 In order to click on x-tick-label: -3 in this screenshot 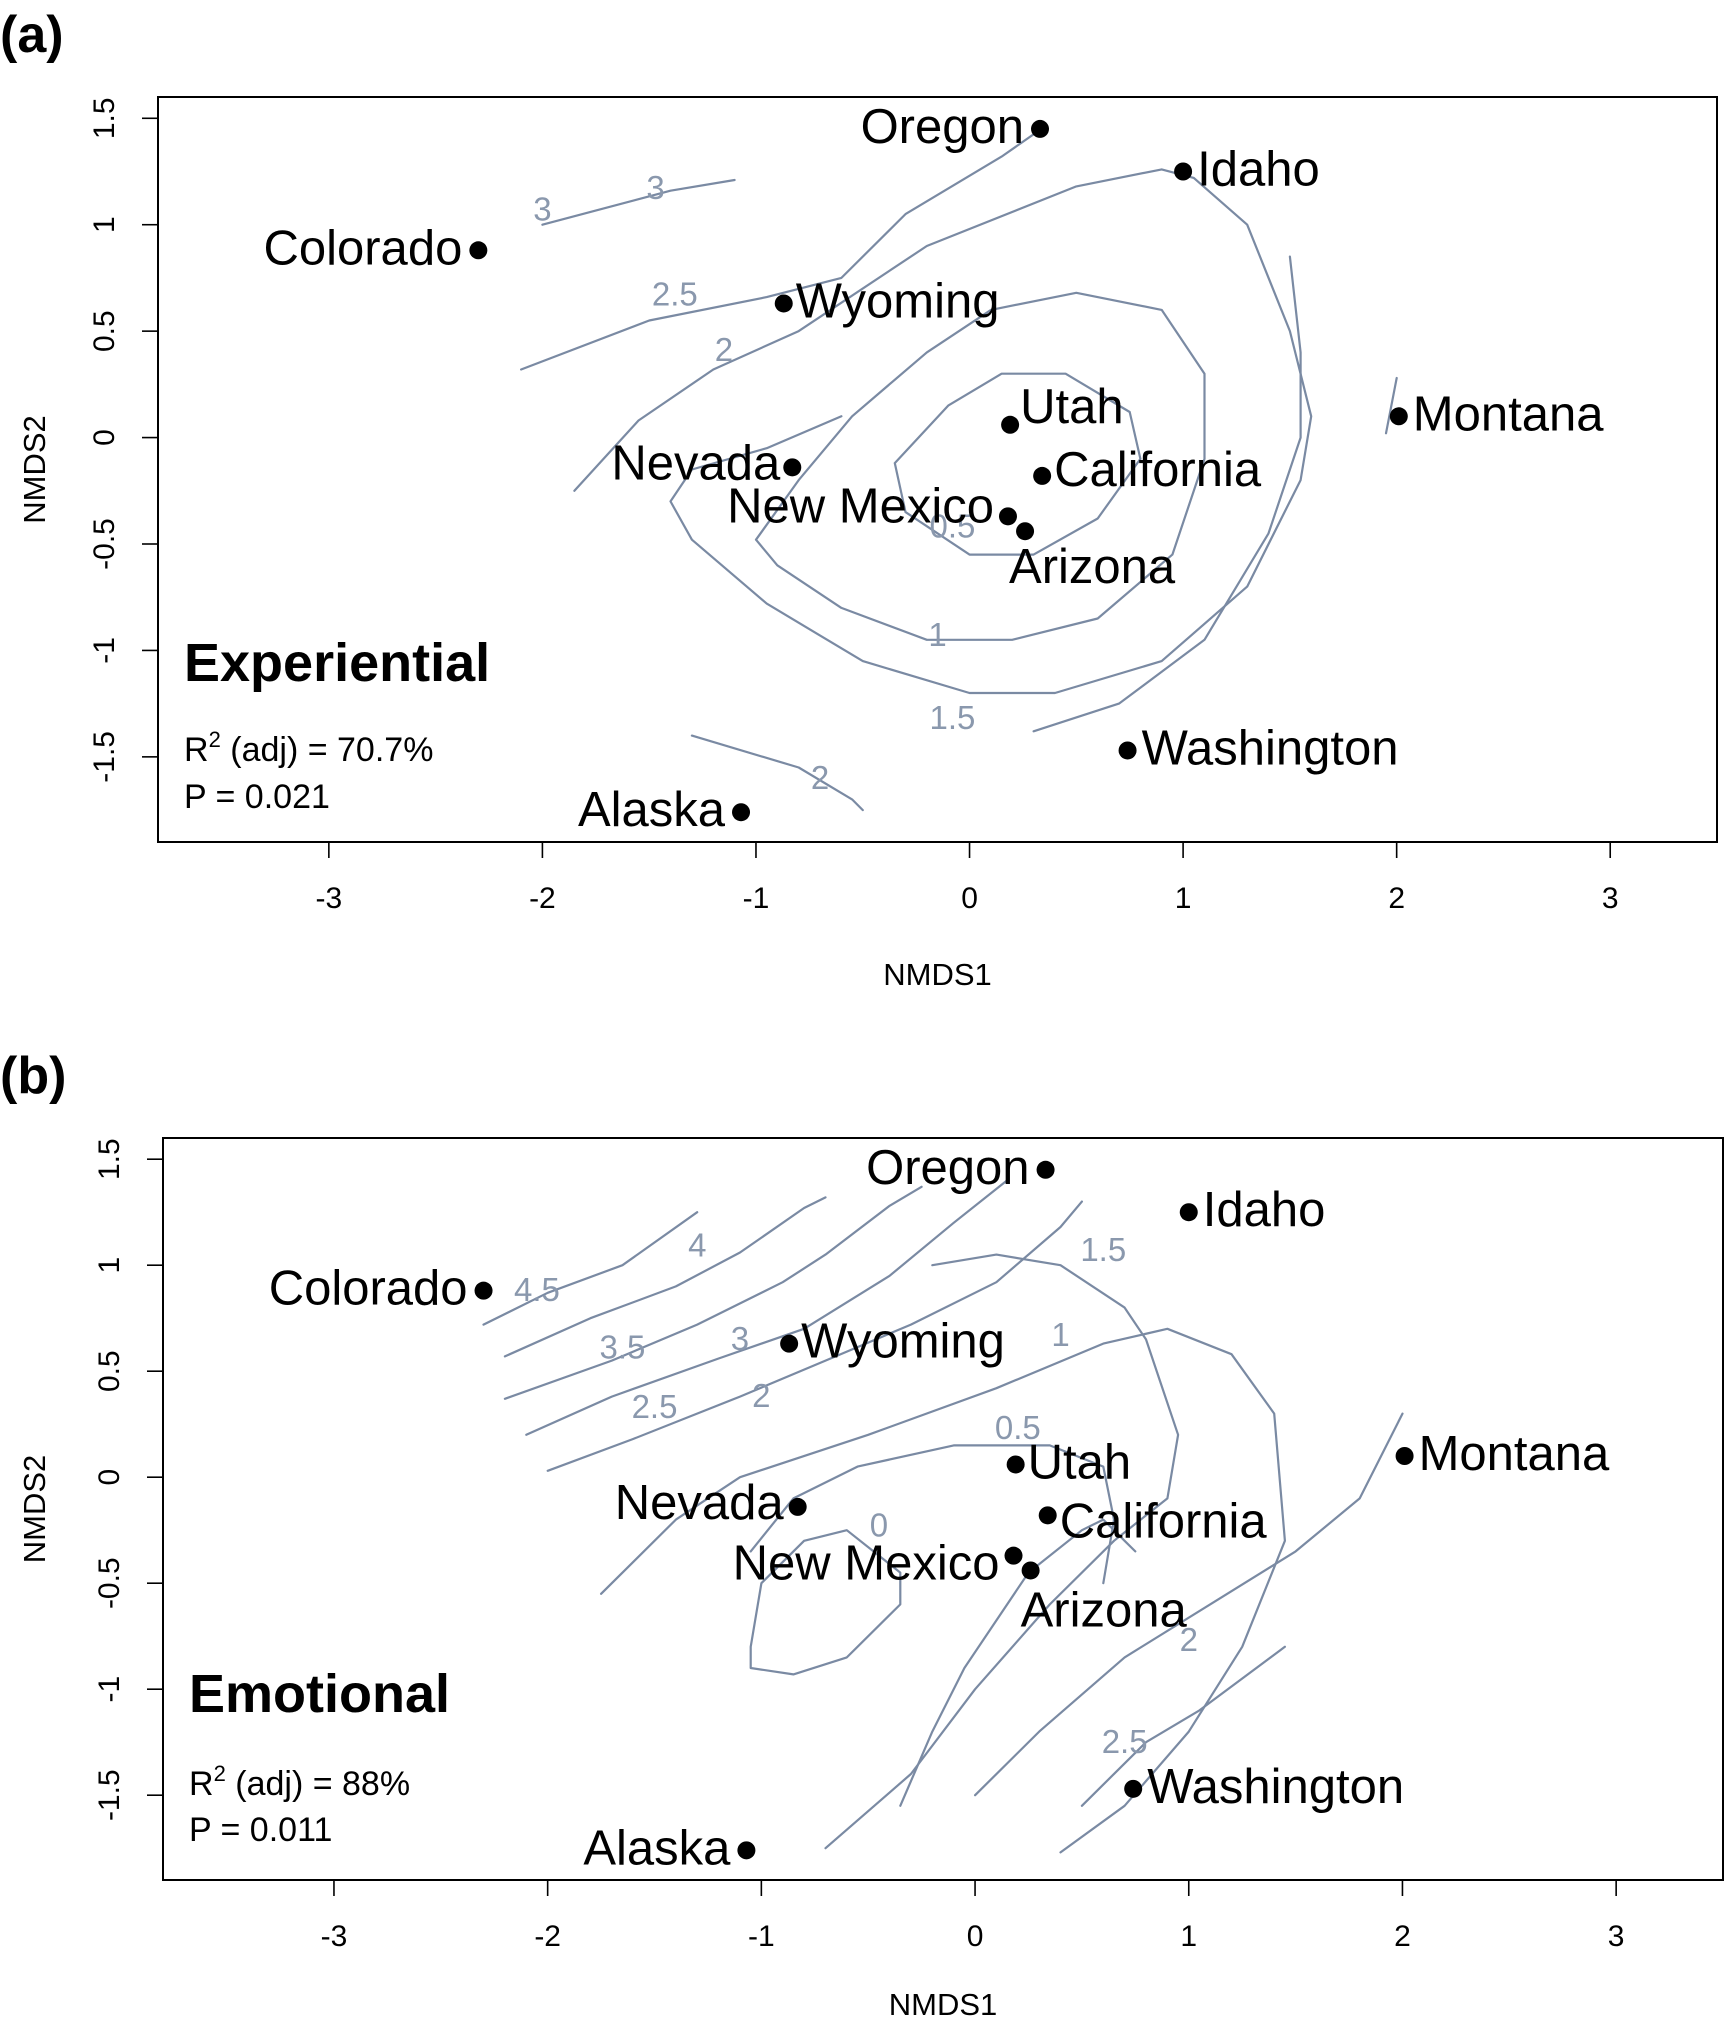, I will do `click(334, 1936)`.